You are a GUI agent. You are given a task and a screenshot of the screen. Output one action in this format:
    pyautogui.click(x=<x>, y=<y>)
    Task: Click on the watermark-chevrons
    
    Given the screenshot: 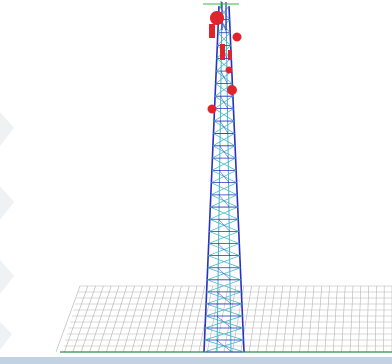 What is the action you would take?
    pyautogui.click(x=7, y=231)
    